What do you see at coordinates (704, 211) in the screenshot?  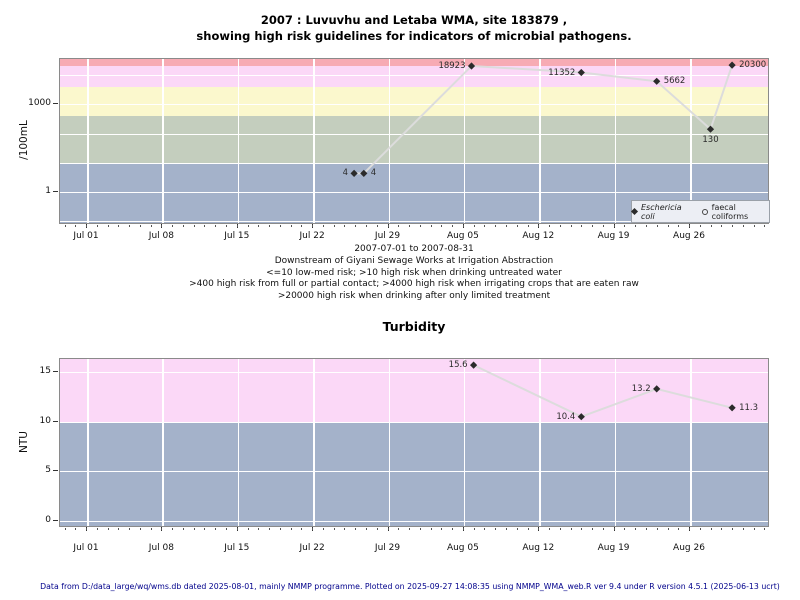 I see `open-circle-icon` at bounding box center [704, 211].